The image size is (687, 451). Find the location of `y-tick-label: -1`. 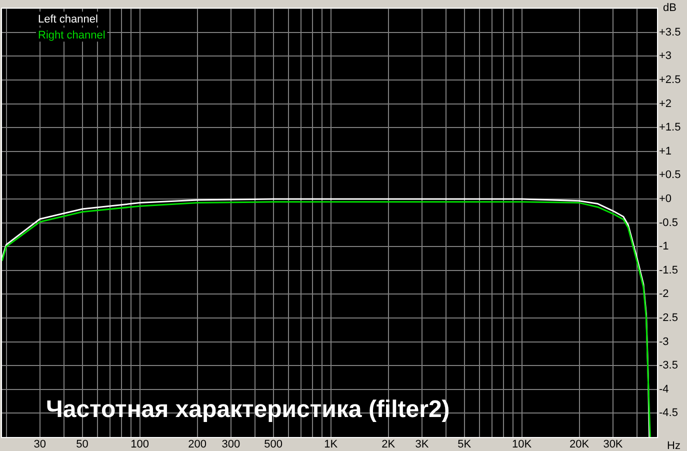

y-tick-label: -1 is located at coordinates (664, 246).